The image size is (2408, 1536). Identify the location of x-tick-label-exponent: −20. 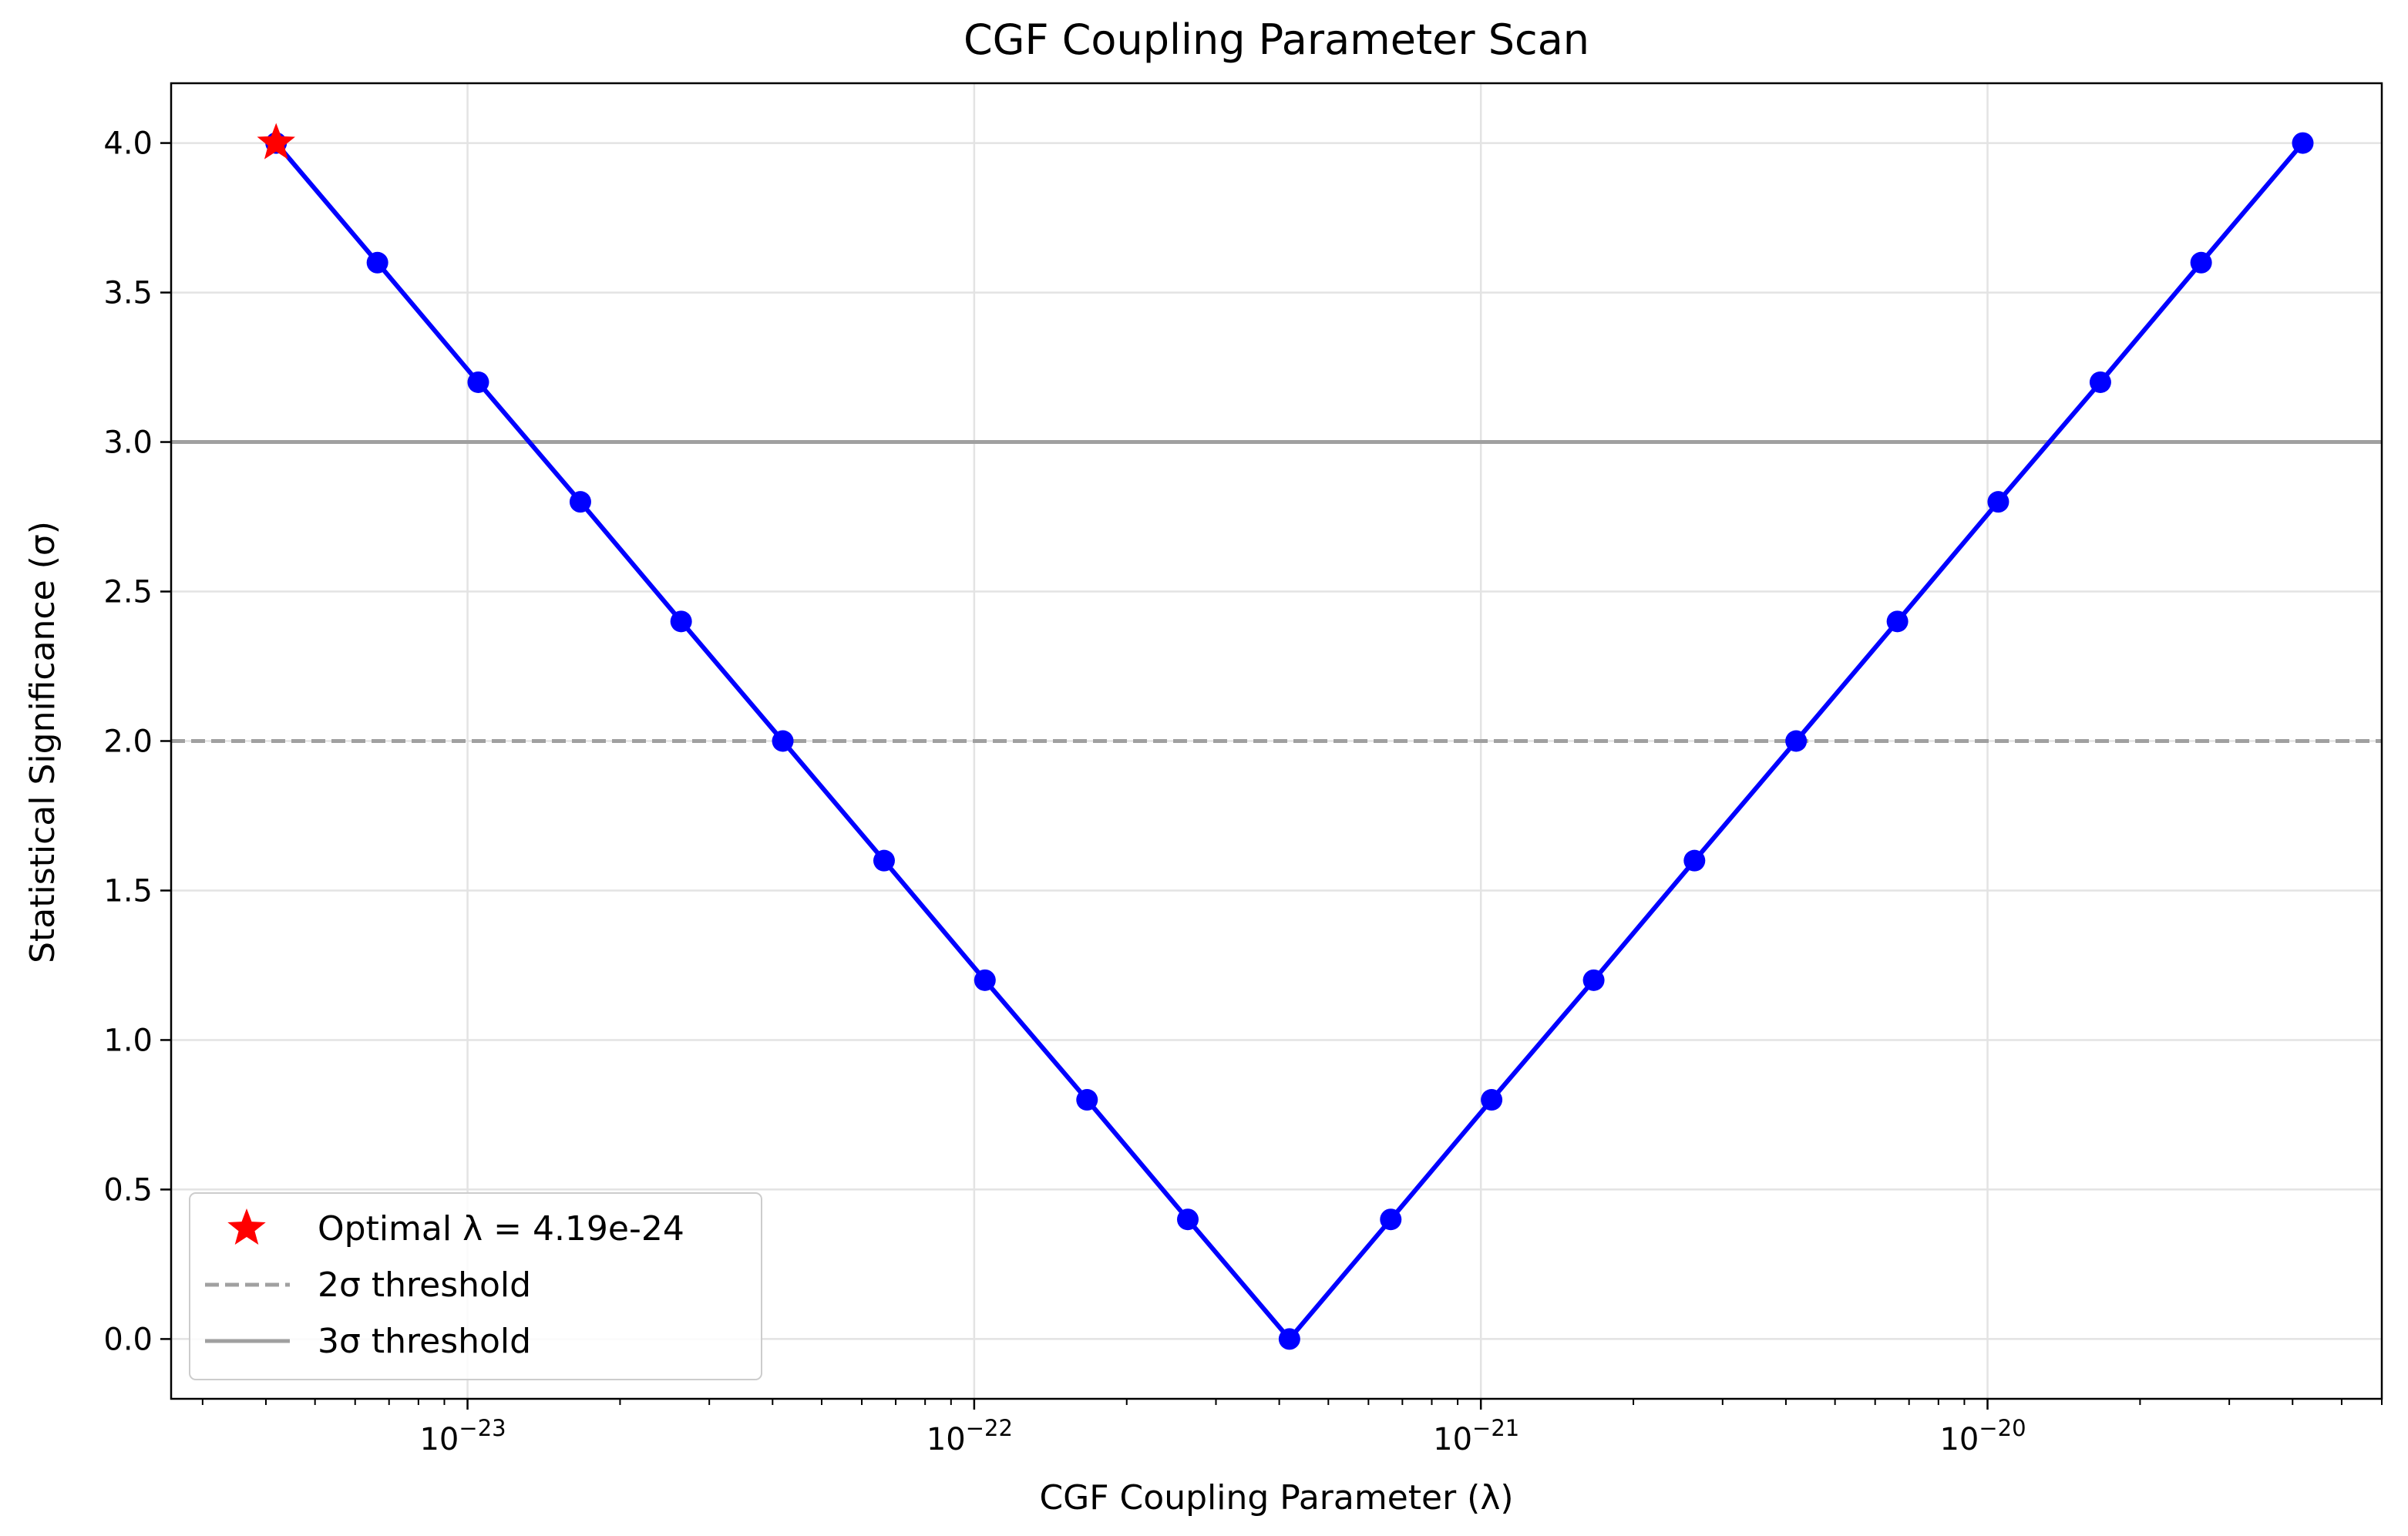
(2002, 1428).